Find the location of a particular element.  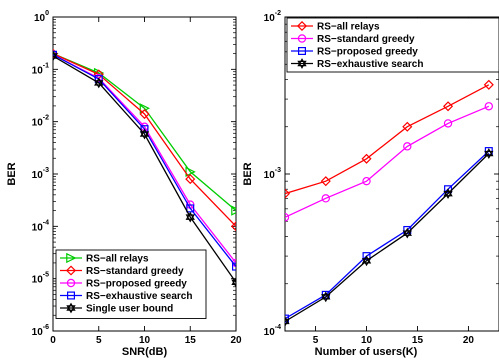

x-tick-label: 0 is located at coordinates (53, 340).